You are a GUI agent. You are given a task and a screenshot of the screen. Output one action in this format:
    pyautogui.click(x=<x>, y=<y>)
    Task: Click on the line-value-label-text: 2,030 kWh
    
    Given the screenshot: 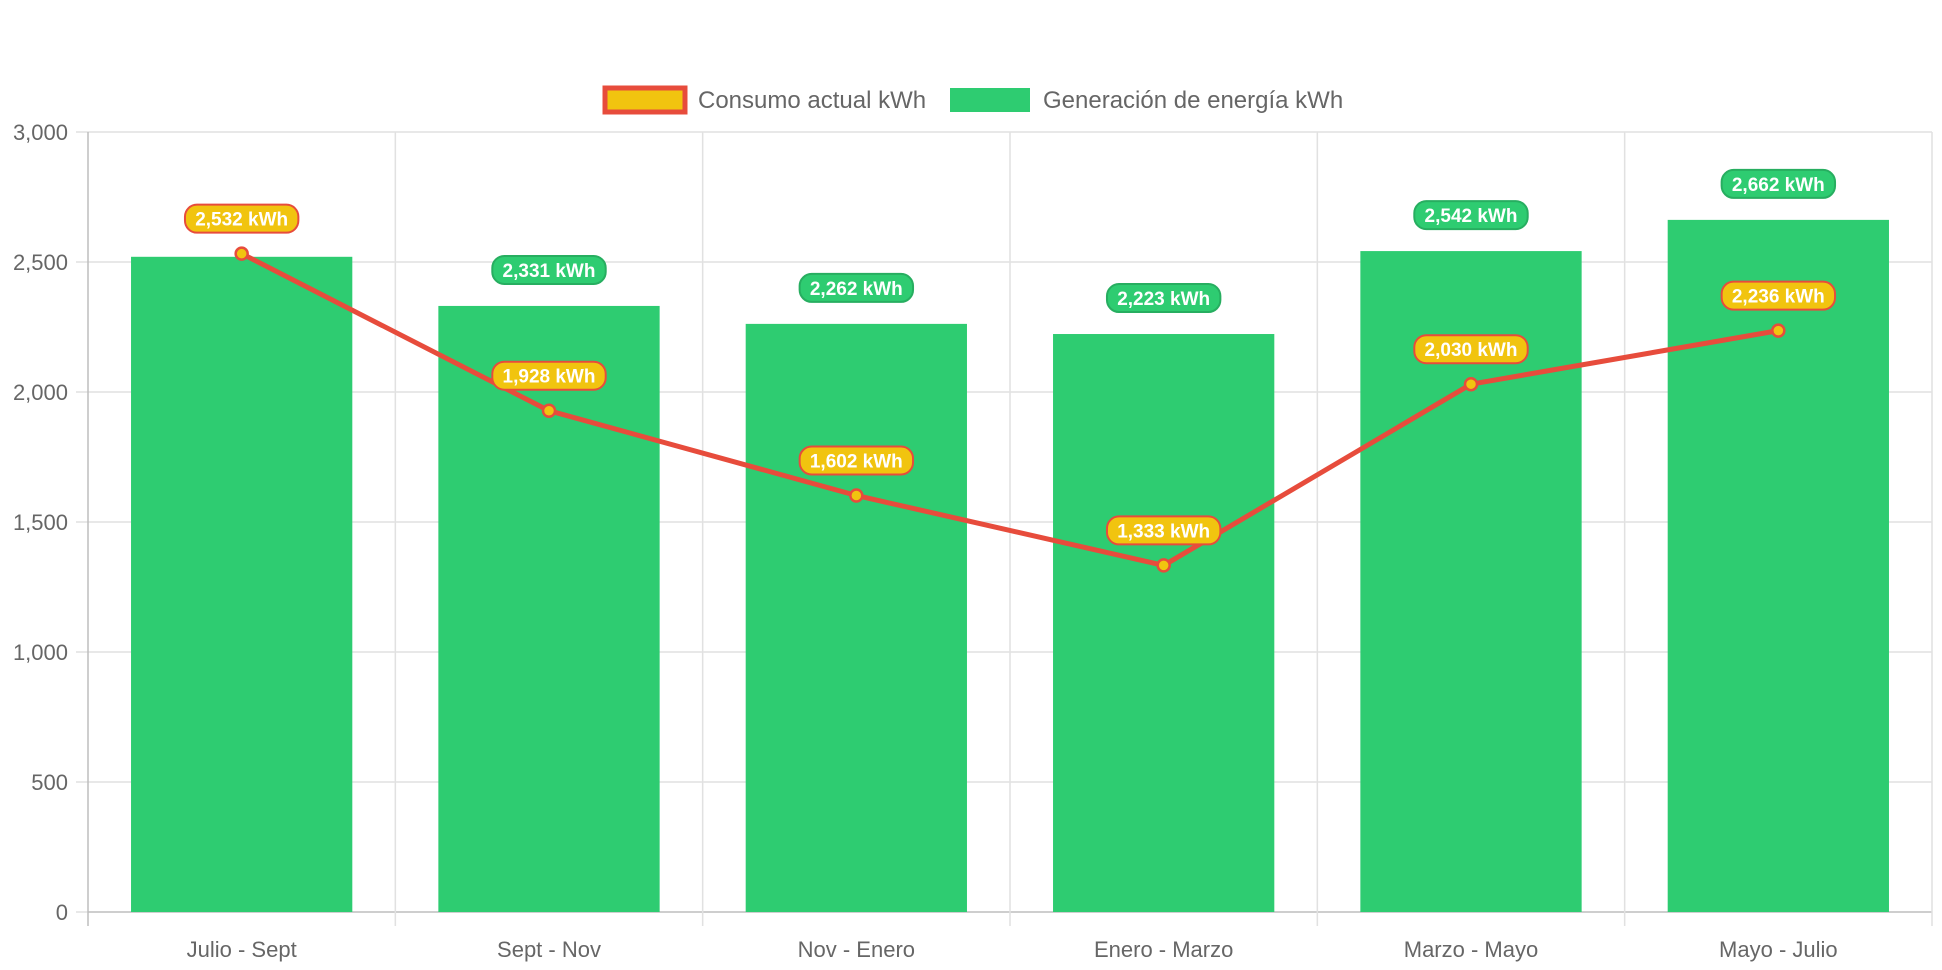 What is the action you would take?
    pyautogui.click(x=1471, y=350)
    